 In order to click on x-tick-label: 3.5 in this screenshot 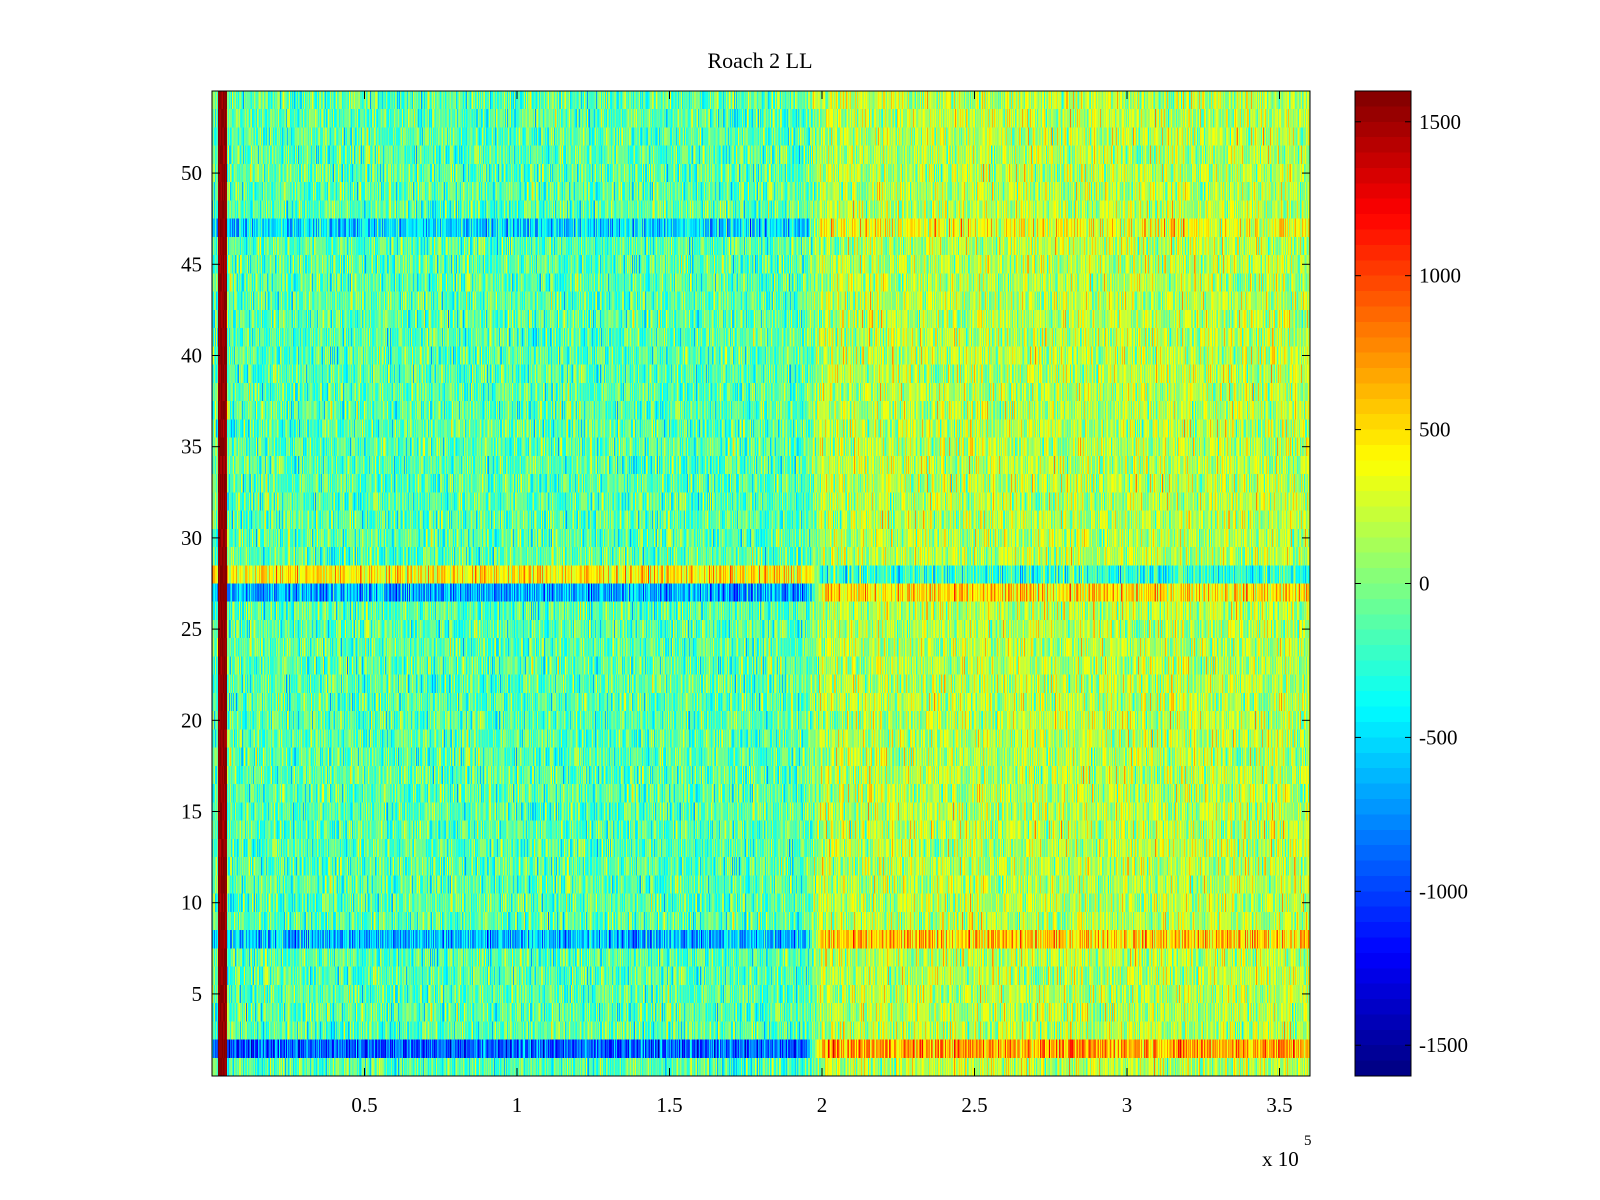, I will do `click(1279, 1105)`.